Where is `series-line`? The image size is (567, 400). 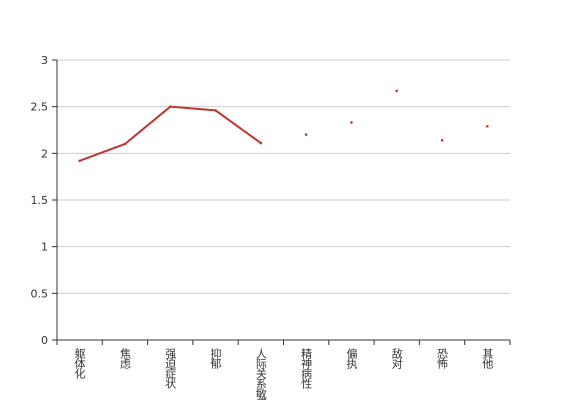
series-line is located at coordinates (170, 133).